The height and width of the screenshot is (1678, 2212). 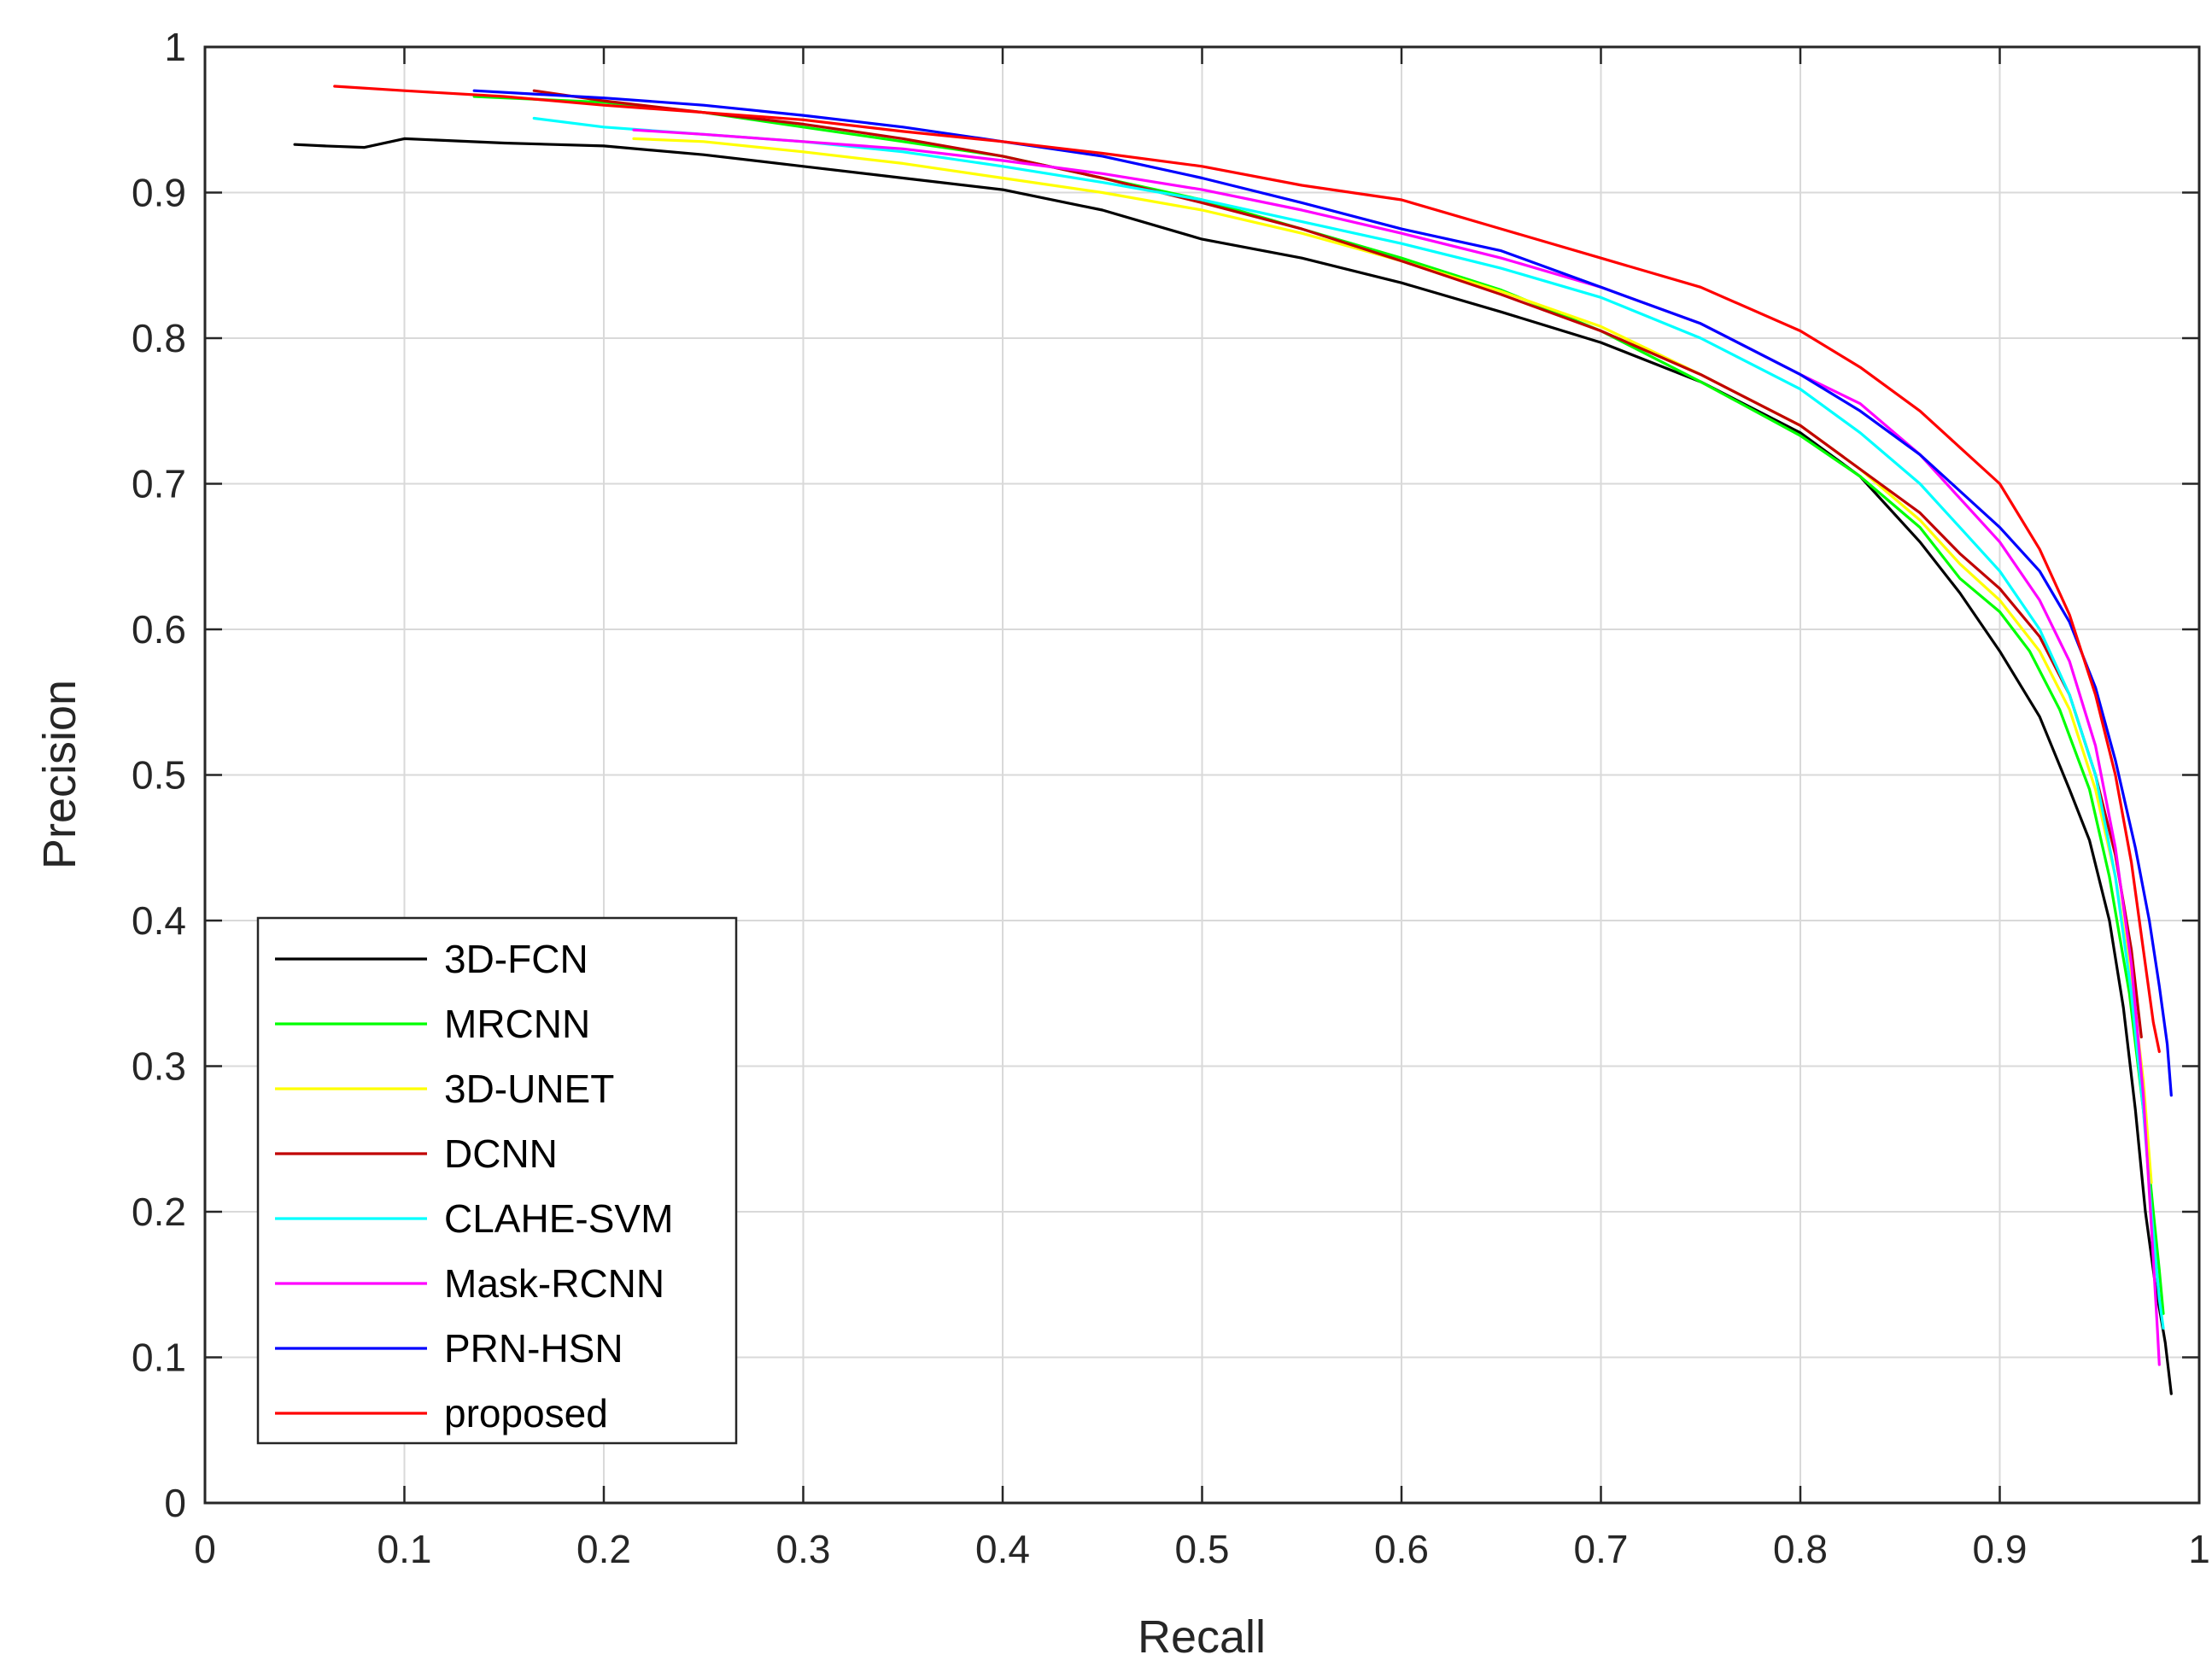 What do you see at coordinates (159, 1212) in the screenshot?
I see `y-tick-label: 0.2` at bounding box center [159, 1212].